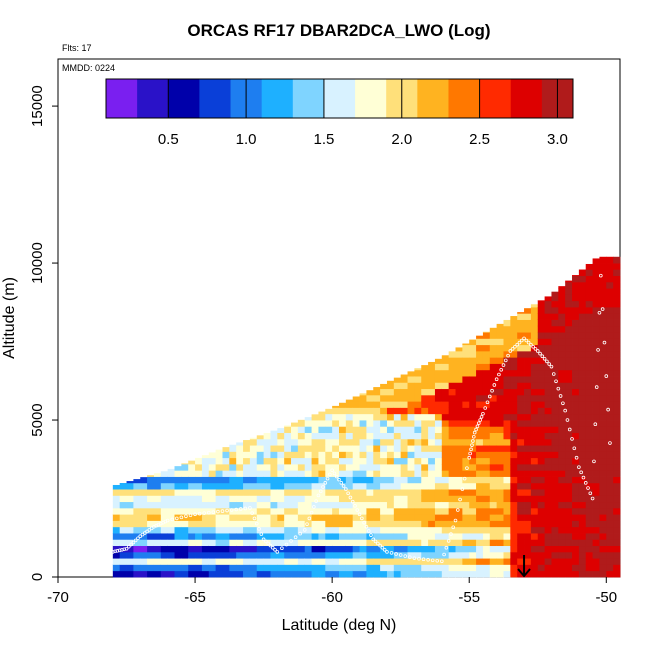 This screenshot has width=650, height=650. Describe the element at coordinates (37, 263) in the screenshot. I see `y-tick-label: 10000` at that location.